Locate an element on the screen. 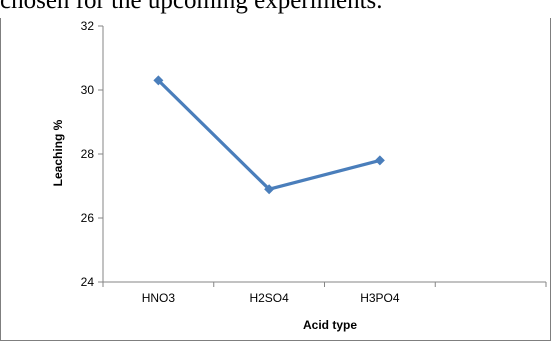 This screenshot has height=342, width=552. x-tick-label: H3PO4 is located at coordinates (380, 298).